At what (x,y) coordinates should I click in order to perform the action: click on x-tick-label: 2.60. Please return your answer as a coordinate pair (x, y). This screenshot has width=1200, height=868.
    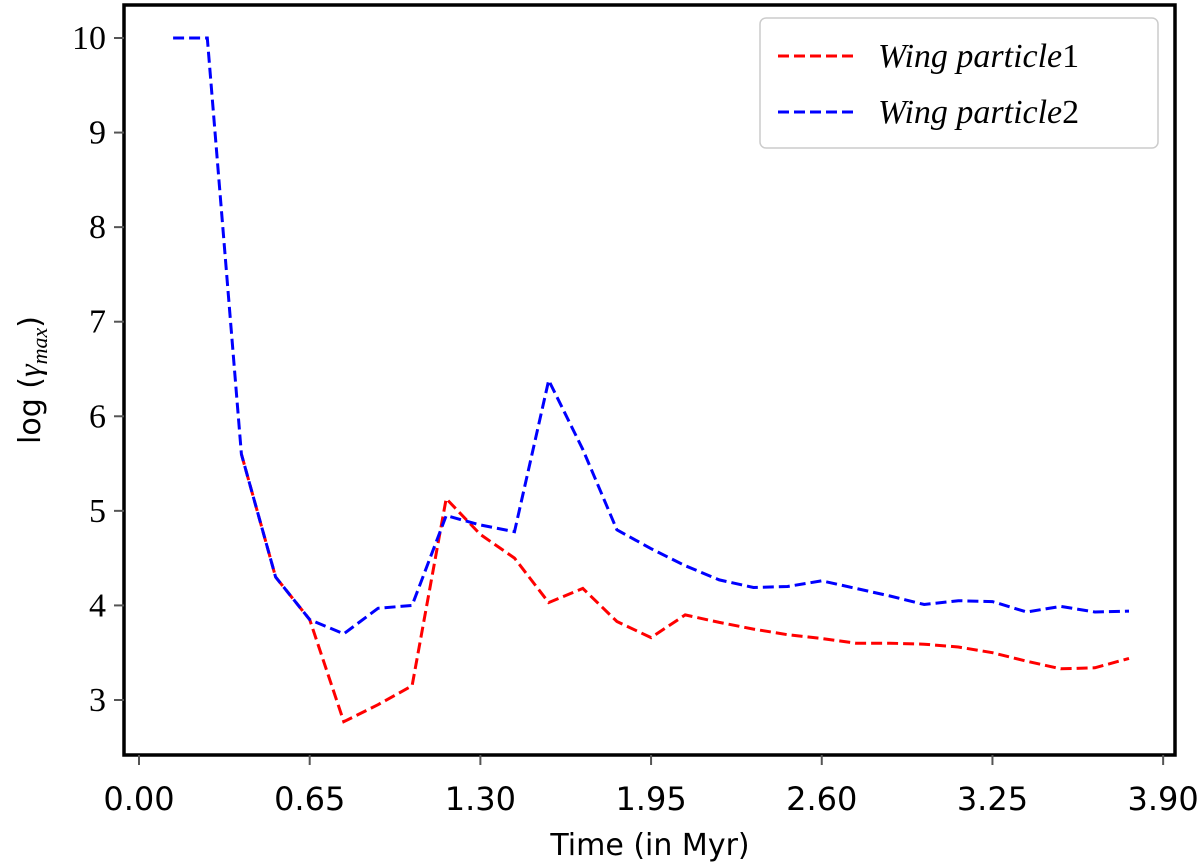
    Looking at the image, I should click on (821, 799).